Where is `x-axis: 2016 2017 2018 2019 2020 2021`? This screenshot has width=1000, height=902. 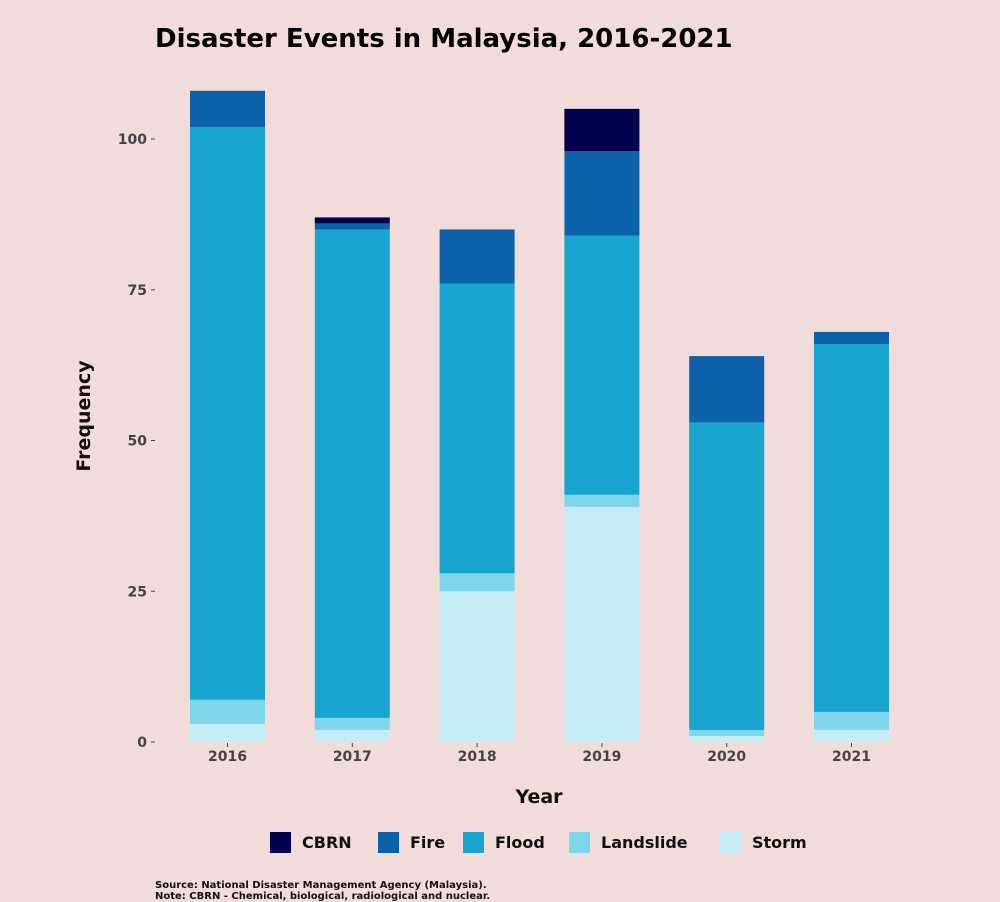
x-axis: 2016 2017 2018 2019 2020 2021 is located at coordinates (539, 754).